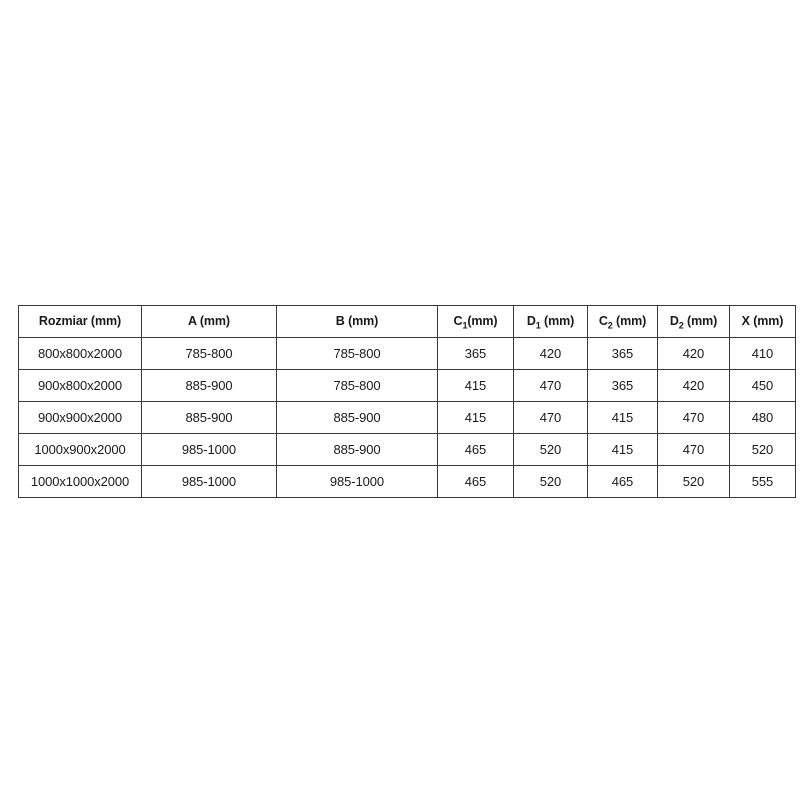  Describe the element at coordinates (538, 325) in the screenshot. I see `column-header-d1-subscript: 1` at that location.